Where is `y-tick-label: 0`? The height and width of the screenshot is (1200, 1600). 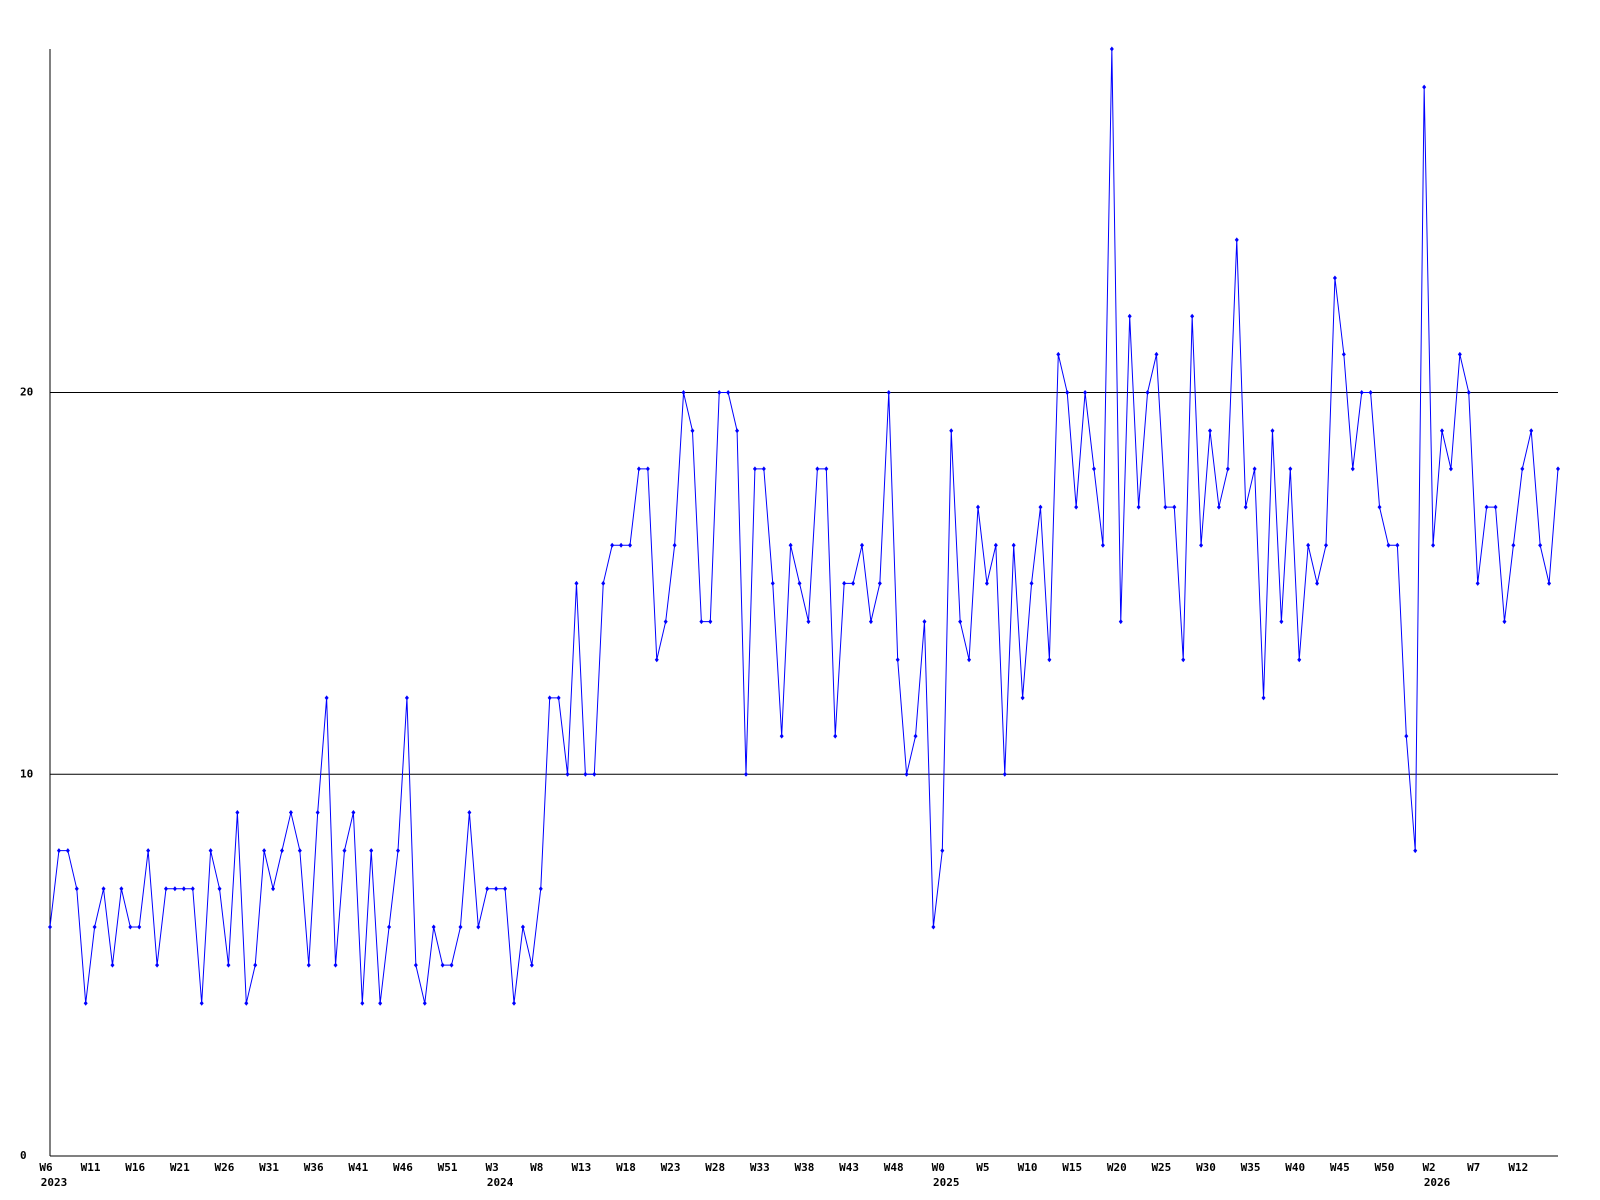 y-tick-label: 0 is located at coordinates (23, 1155).